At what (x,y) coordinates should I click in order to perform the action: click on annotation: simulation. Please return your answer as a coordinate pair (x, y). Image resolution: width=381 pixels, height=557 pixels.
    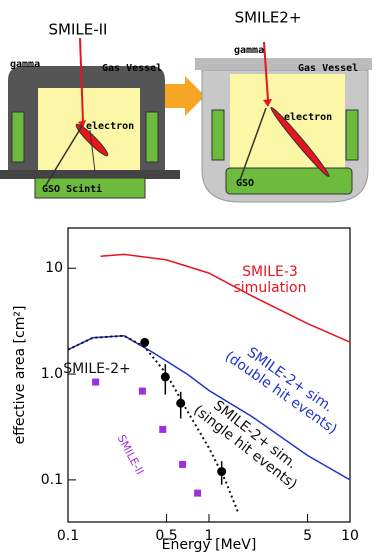
    Looking at the image, I should click on (270, 288).